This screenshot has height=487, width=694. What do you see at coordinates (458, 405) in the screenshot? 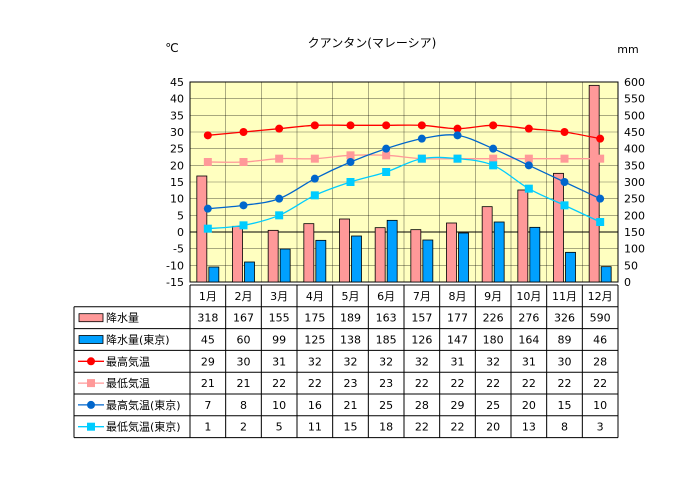
I see `table-cell-value: 29` at bounding box center [458, 405].